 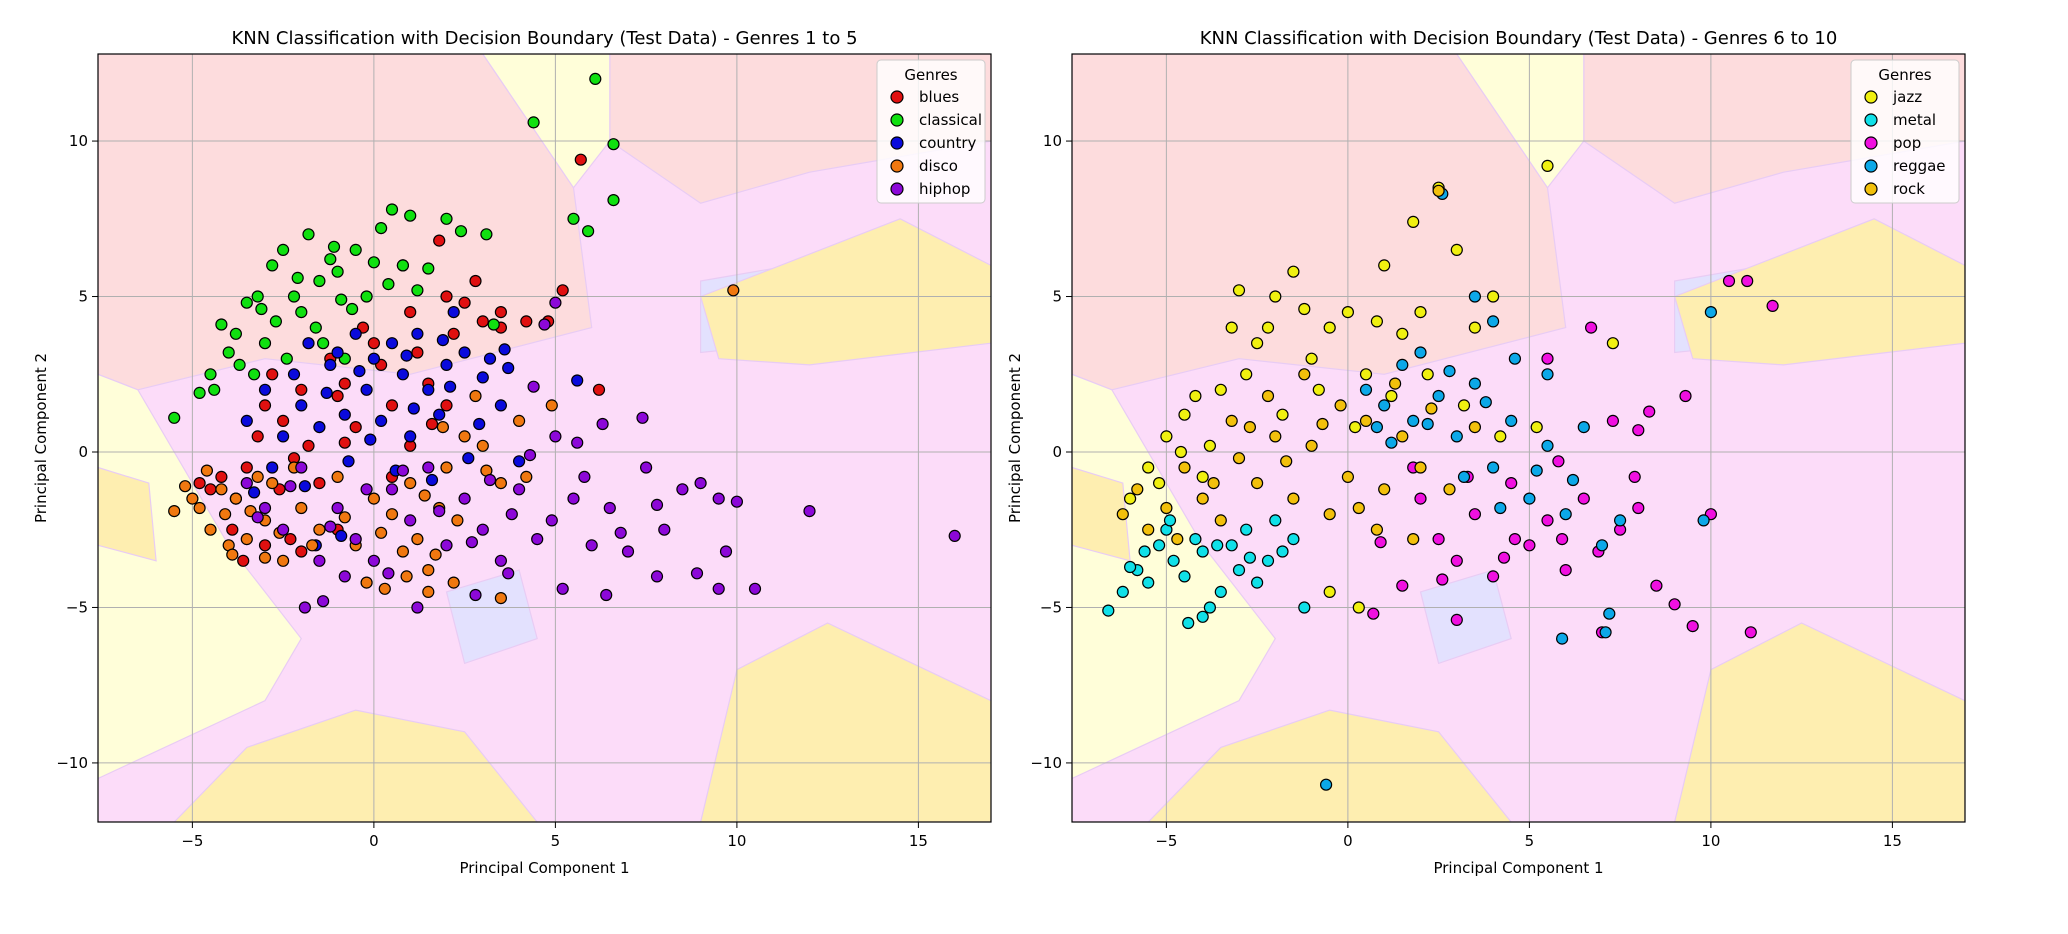 What do you see at coordinates (897, 143) in the screenshot?
I see `legend-marker-country` at bounding box center [897, 143].